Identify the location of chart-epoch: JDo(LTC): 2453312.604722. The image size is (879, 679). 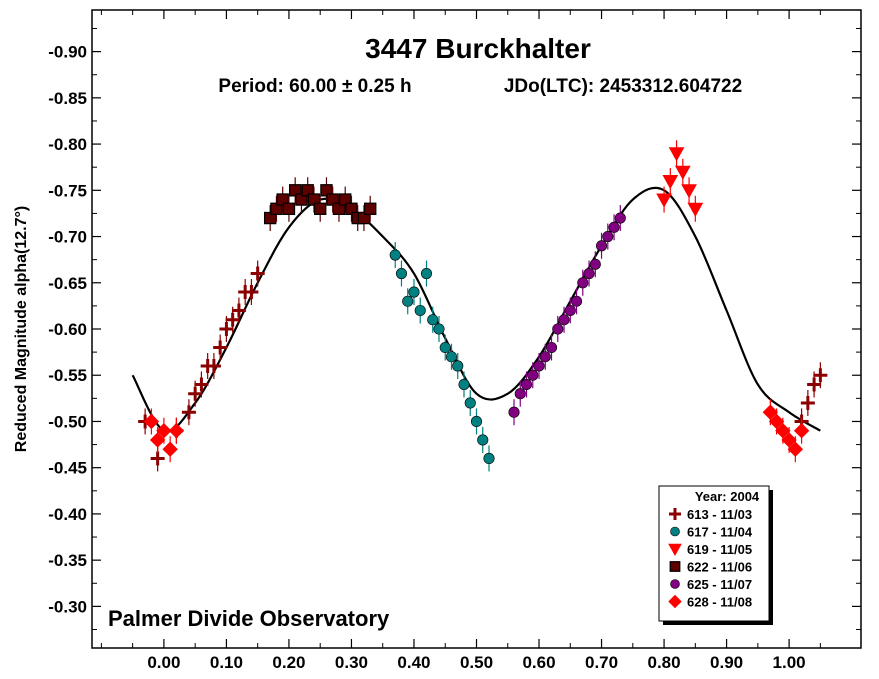
(623, 86).